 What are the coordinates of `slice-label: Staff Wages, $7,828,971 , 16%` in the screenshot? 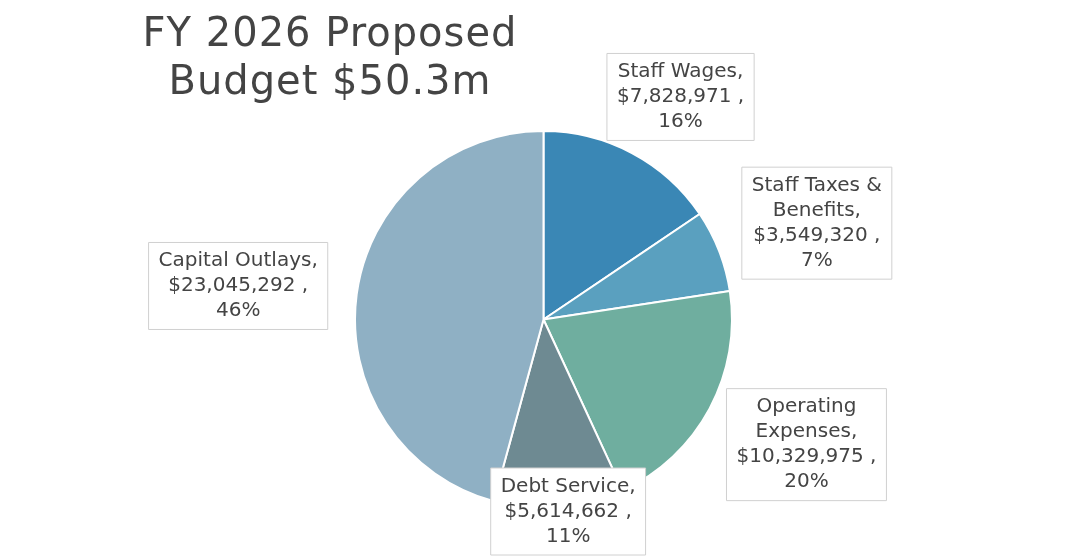 It's located at (680, 95).